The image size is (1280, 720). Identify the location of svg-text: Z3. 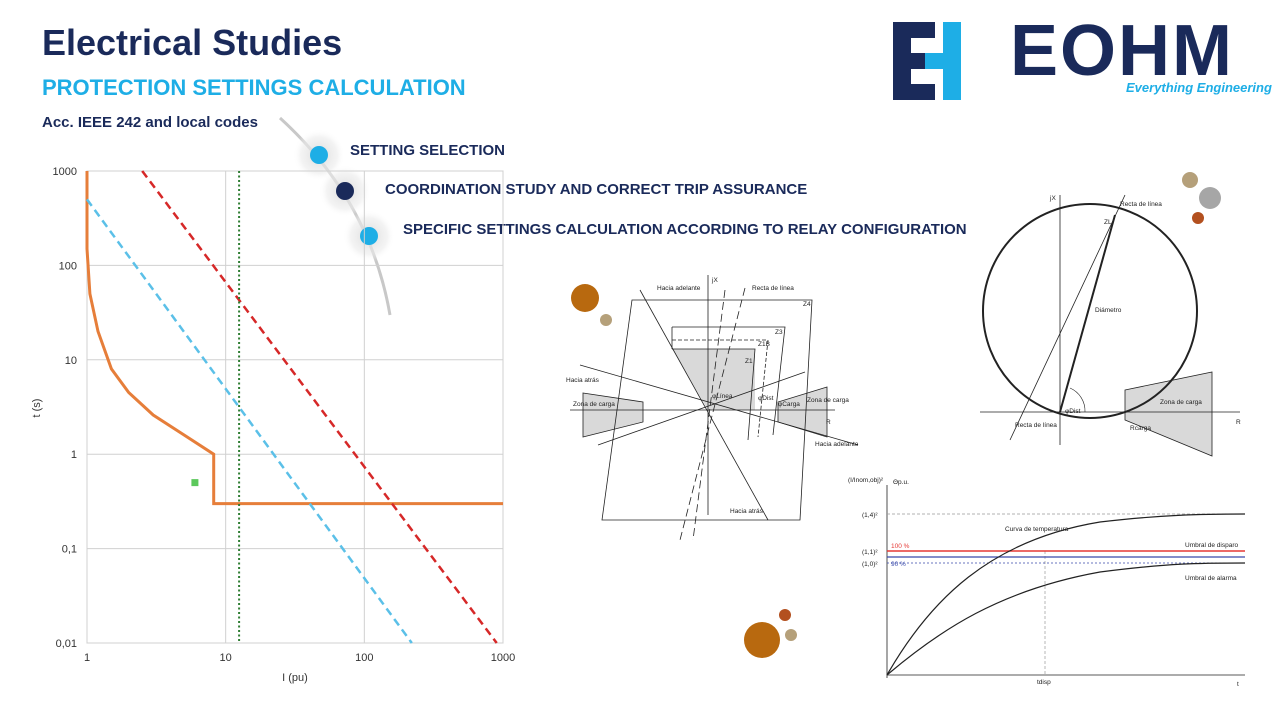
(779, 332).